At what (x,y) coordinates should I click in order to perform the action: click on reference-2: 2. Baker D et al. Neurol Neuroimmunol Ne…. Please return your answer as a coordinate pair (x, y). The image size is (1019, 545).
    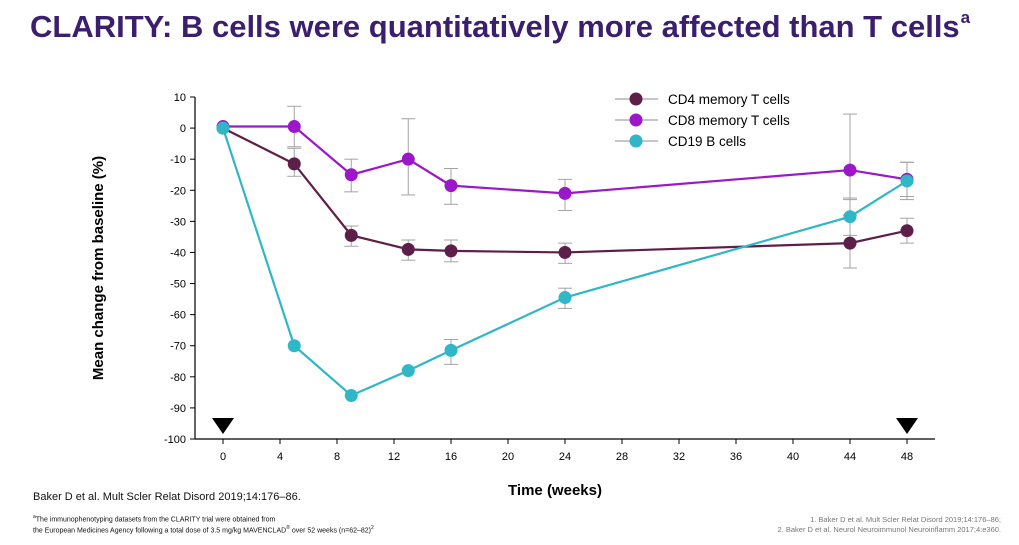
    Looking at the image, I should click on (889, 529).